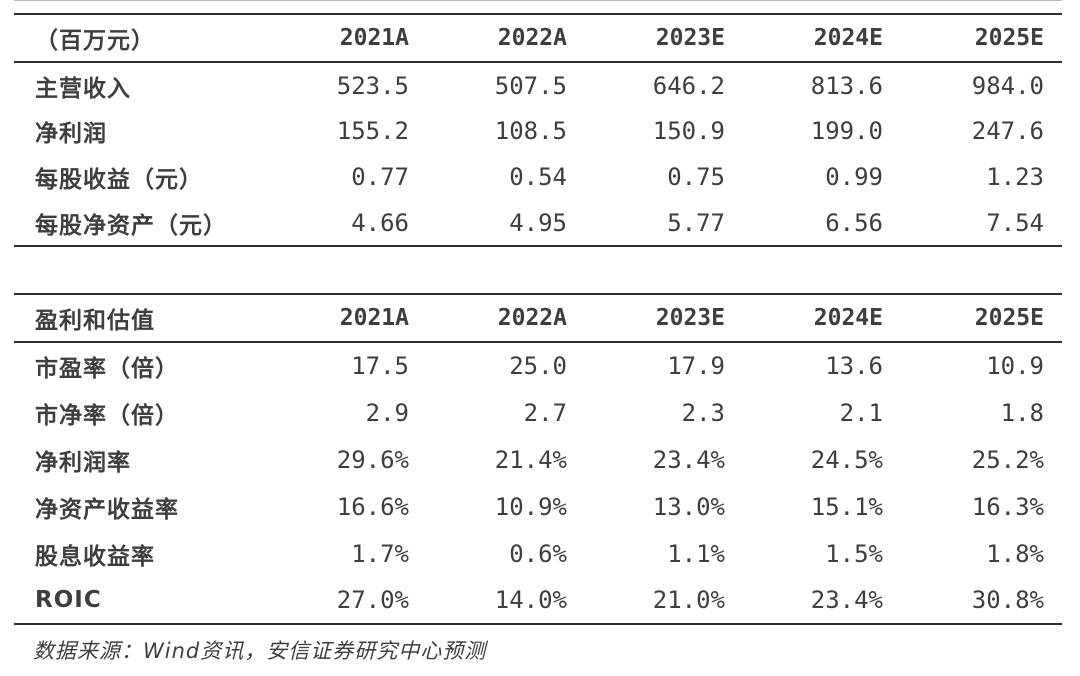  I want to click on value-cell: 13.0%, so click(688, 506).